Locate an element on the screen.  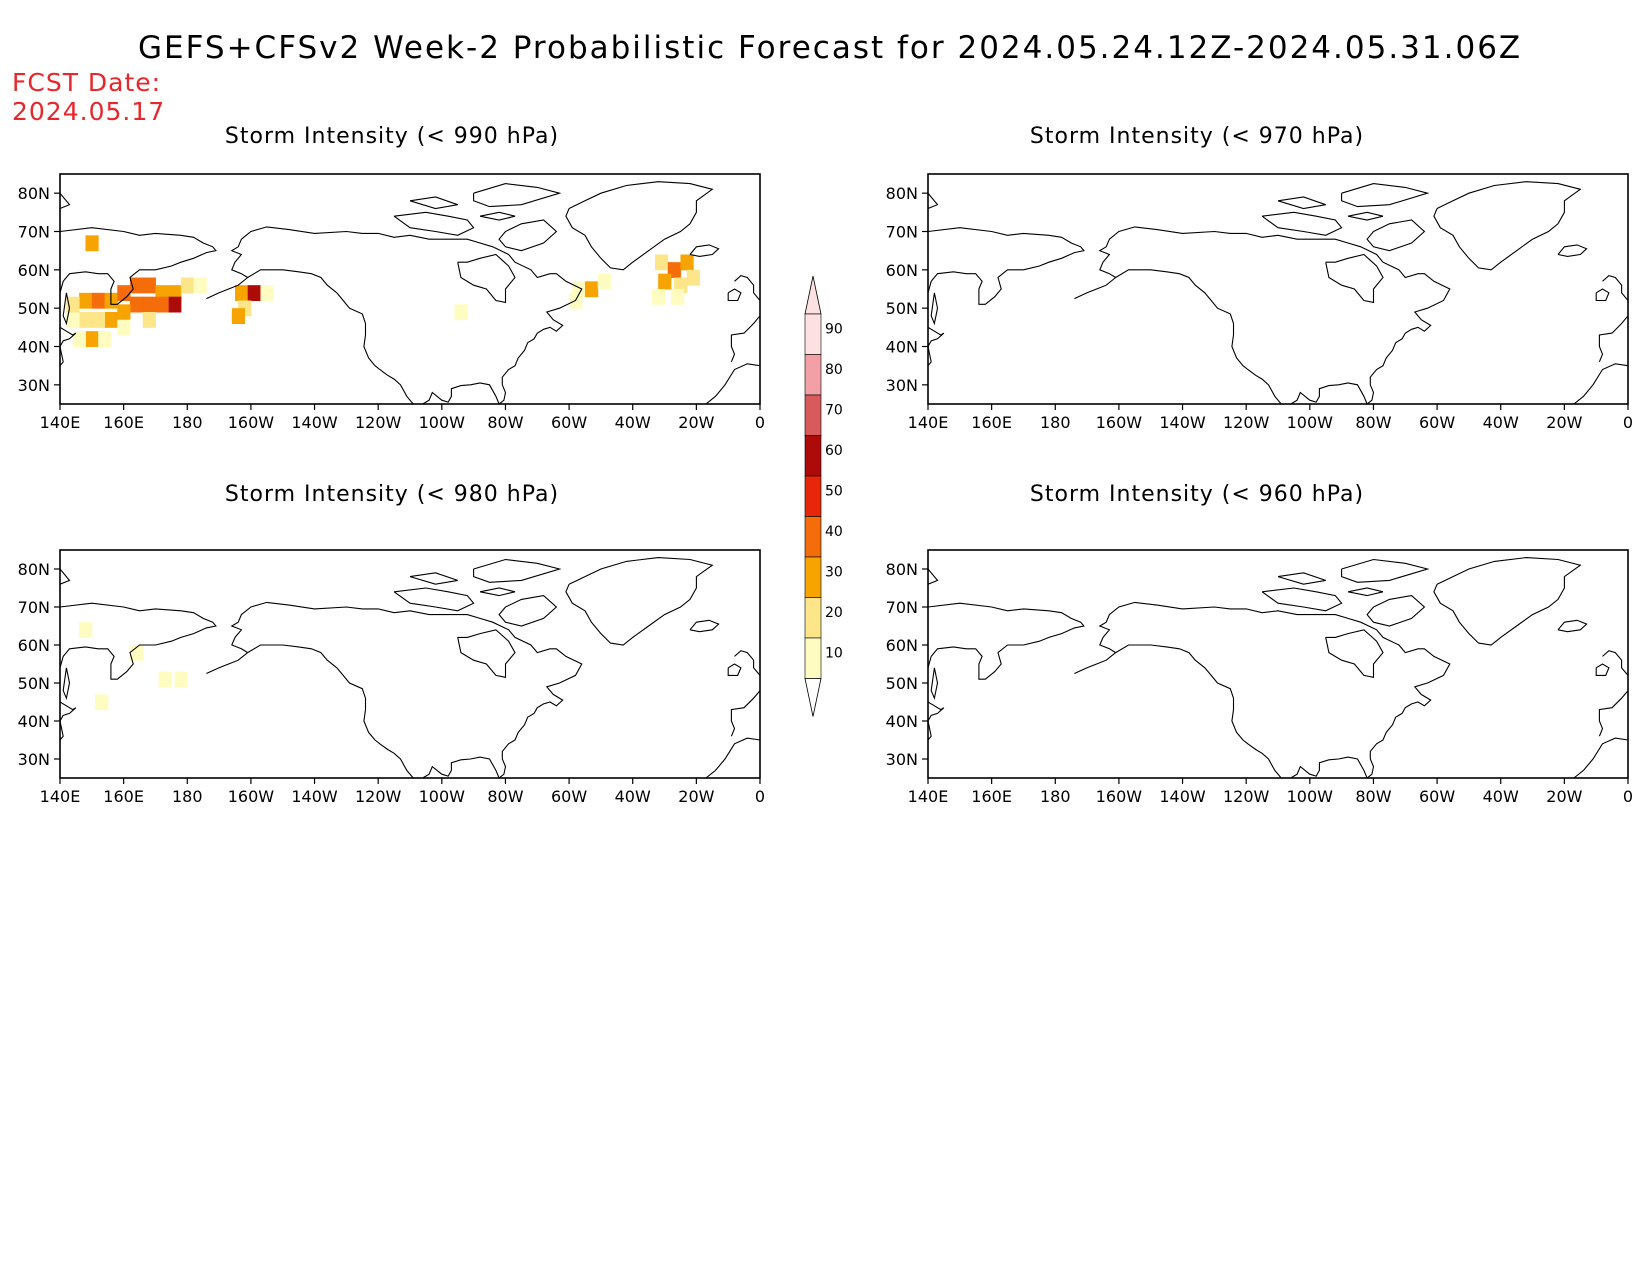
lon-tick-label: 80W is located at coordinates (505, 796).